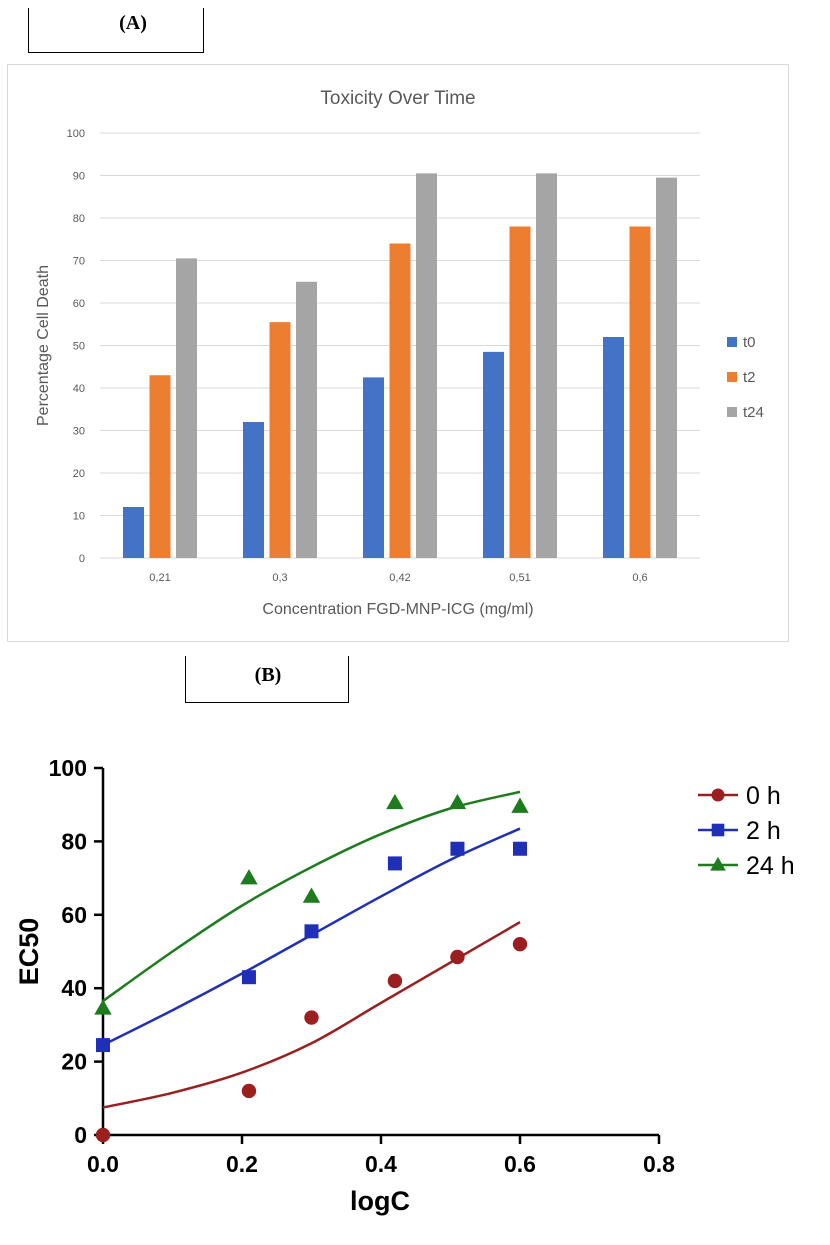  I want to click on bar-t24-0,3, so click(306, 419).